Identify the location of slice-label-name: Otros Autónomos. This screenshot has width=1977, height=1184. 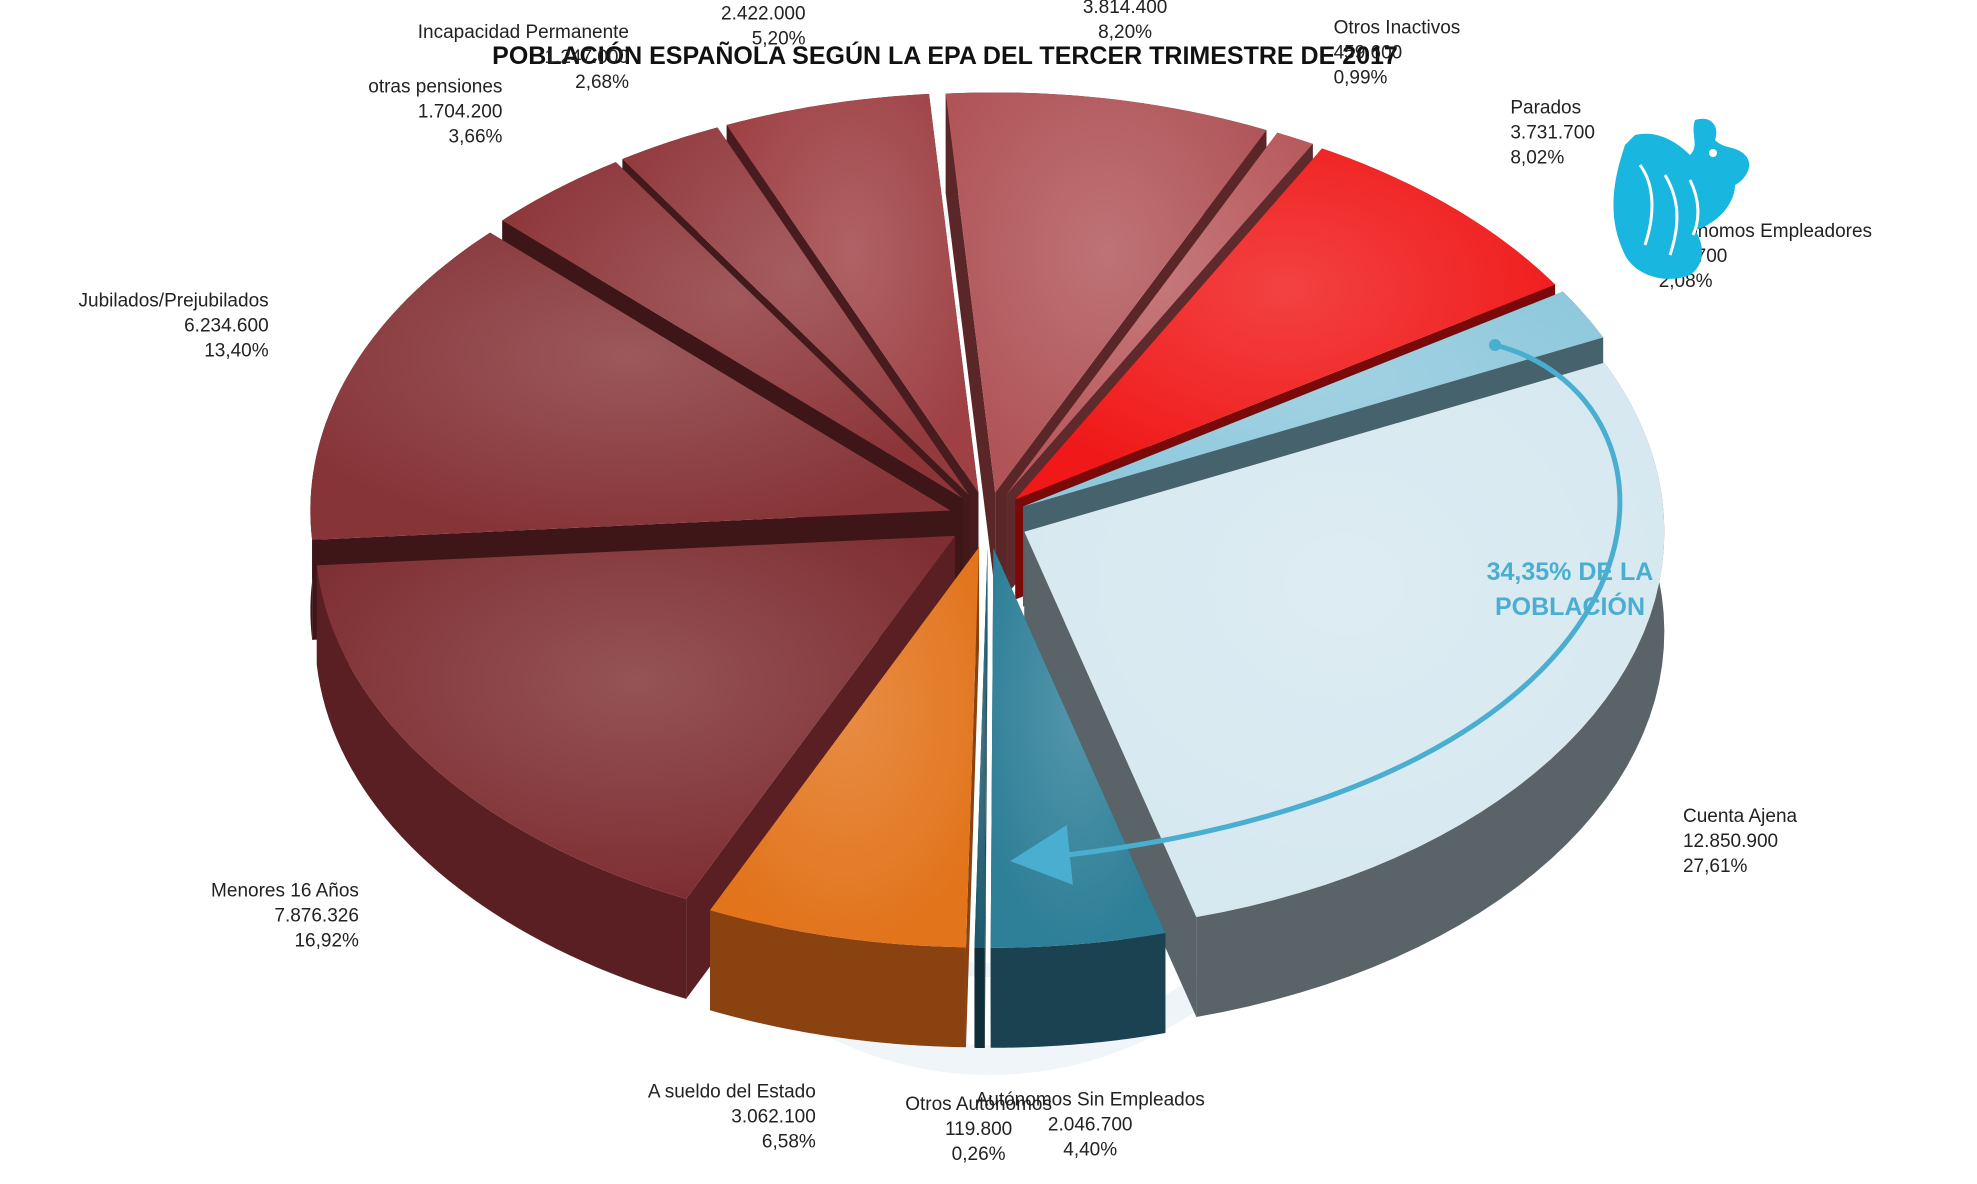
(978, 1104).